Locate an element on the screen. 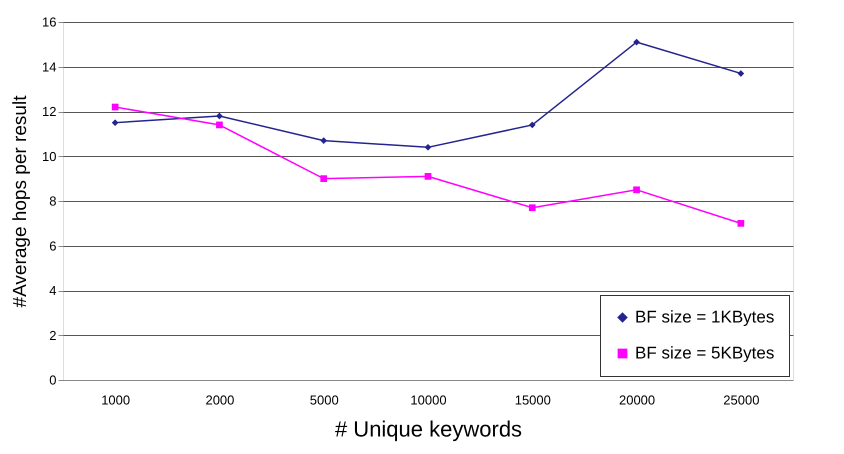  y-tick-label: 0 is located at coordinates (52, 380).